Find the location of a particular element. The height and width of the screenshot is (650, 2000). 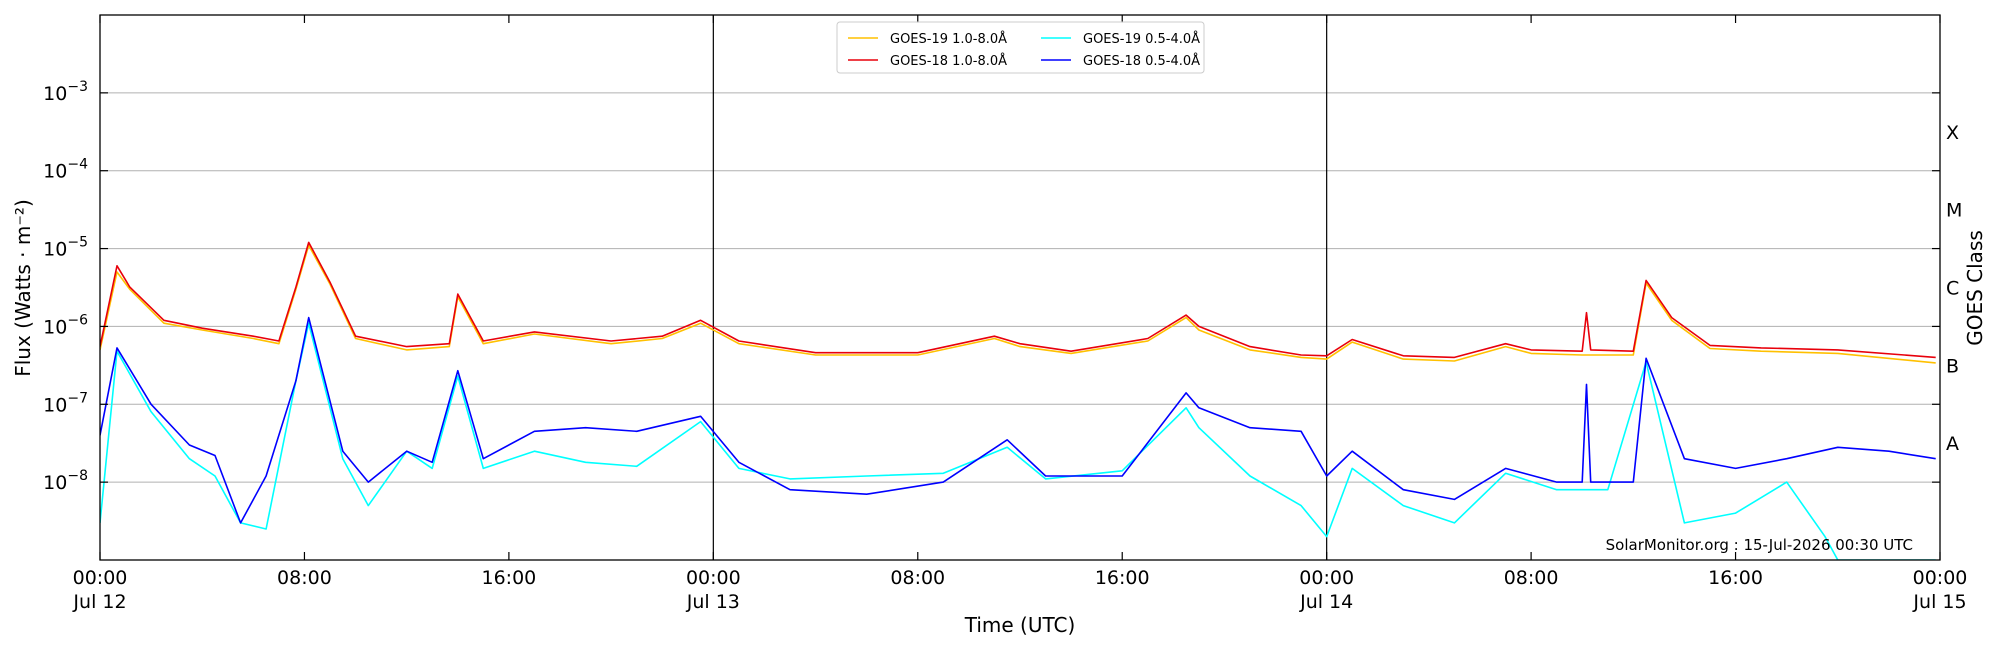

goes-class-label-c: C is located at coordinates (1952, 289).